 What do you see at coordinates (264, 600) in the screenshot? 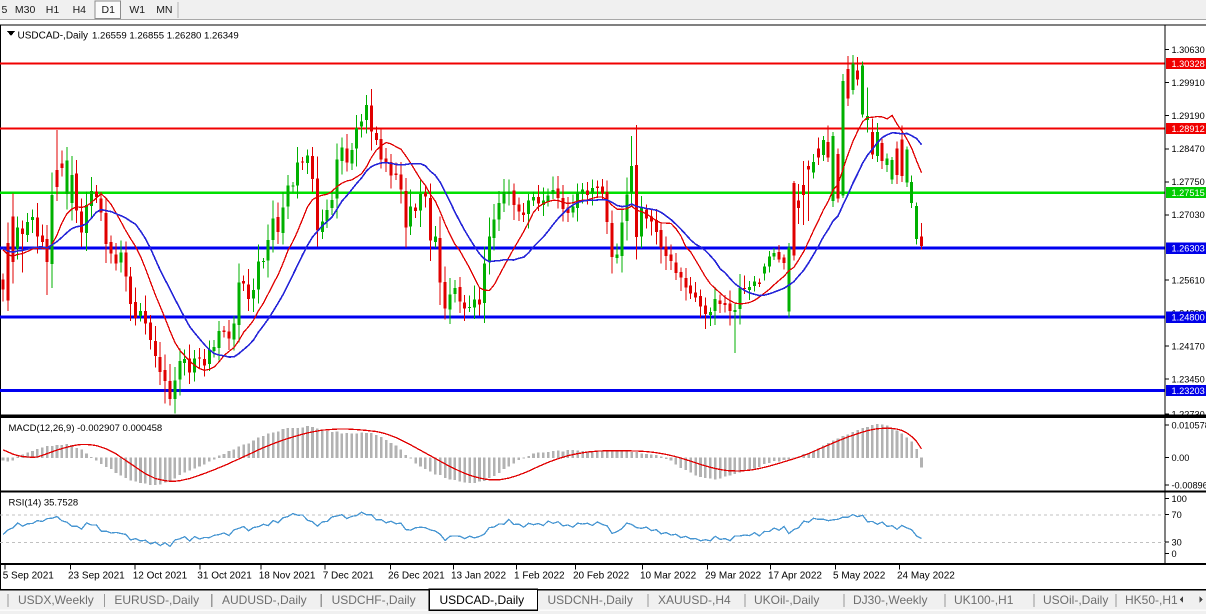
I see `svg-text: AUDUSD-,Daily` at bounding box center [264, 600].